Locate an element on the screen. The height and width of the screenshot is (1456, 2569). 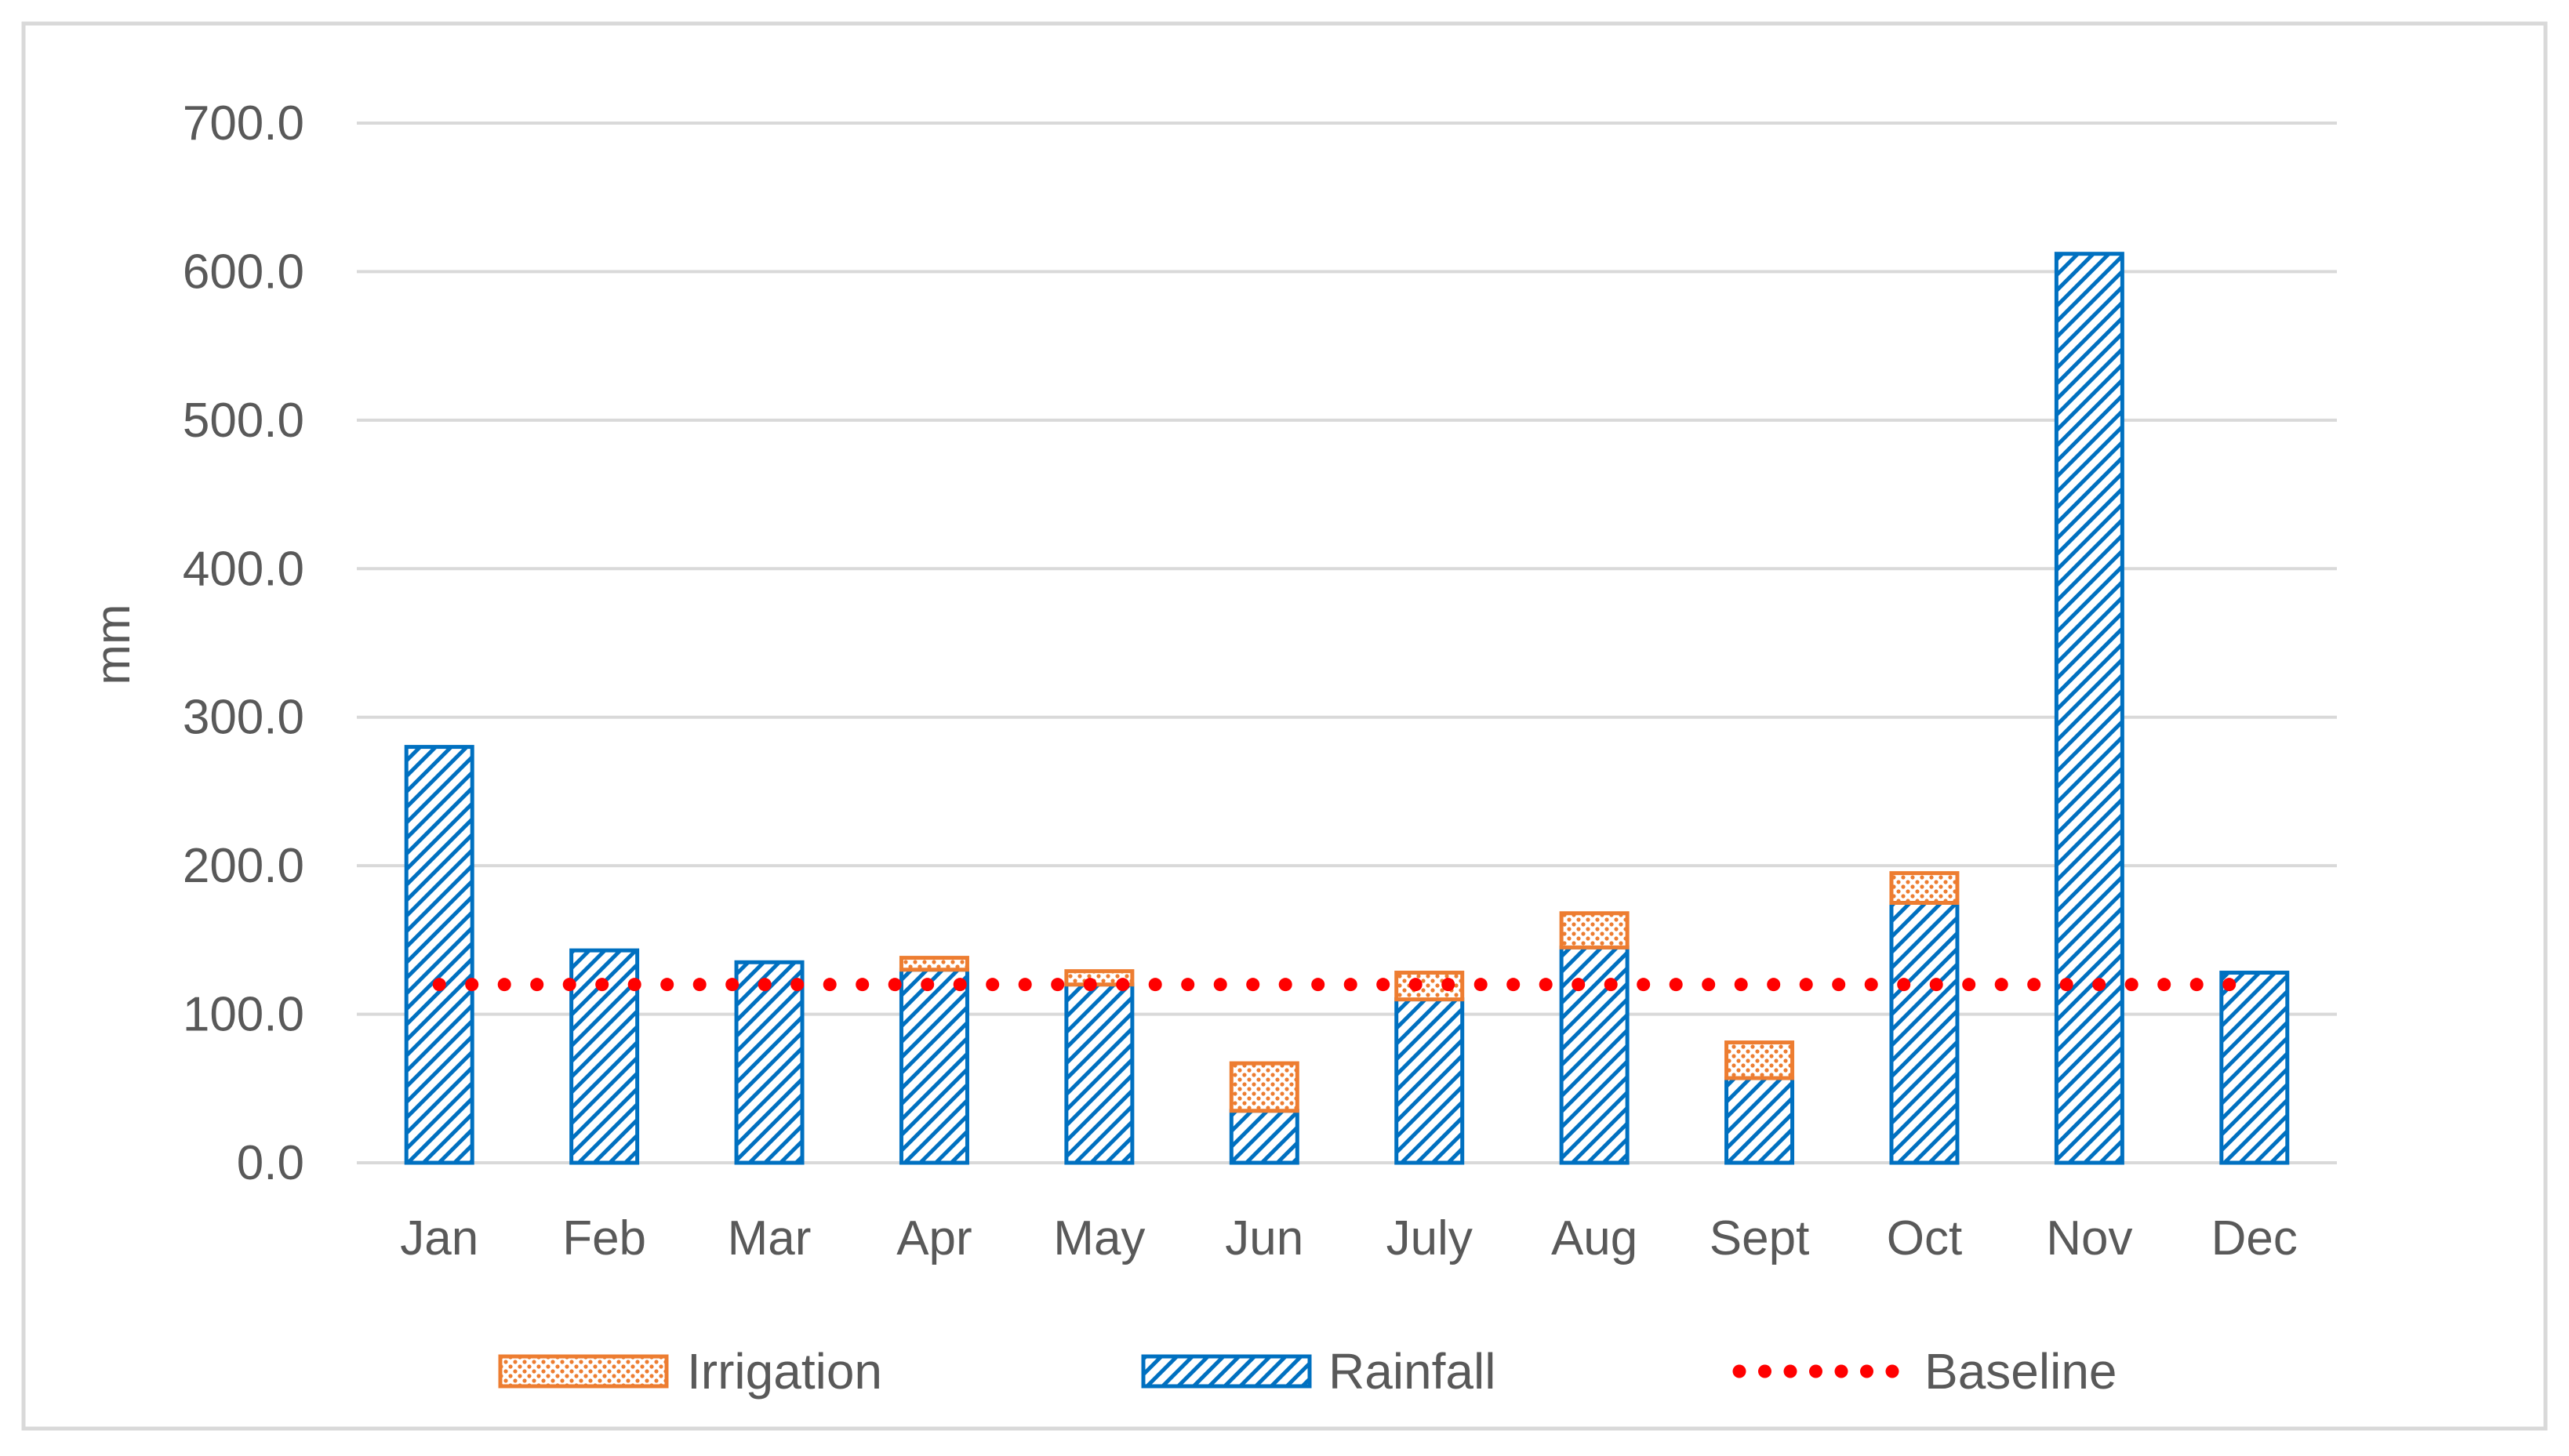
x-tick-label: Aug is located at coordinates (1594, 1238).